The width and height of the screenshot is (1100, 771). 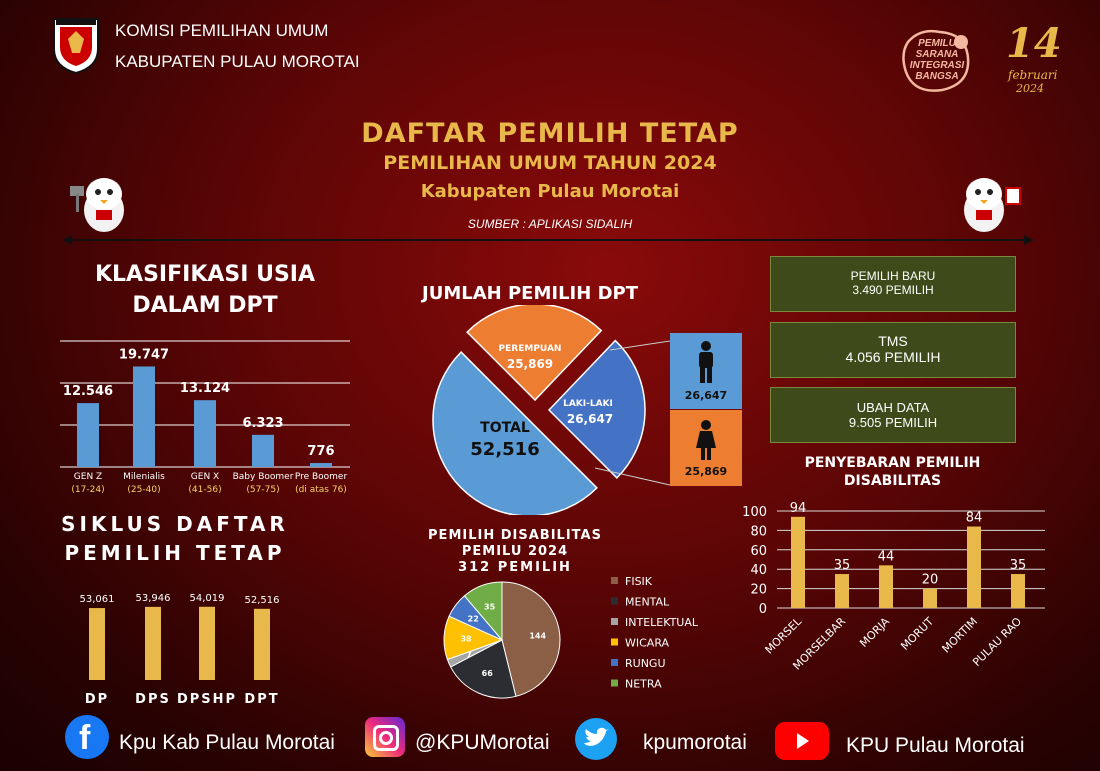 What do you see at coordinates (639, 581) in the screenshot?
I see `disab-legend-label: FISIK` at bounding box center [639, 581].